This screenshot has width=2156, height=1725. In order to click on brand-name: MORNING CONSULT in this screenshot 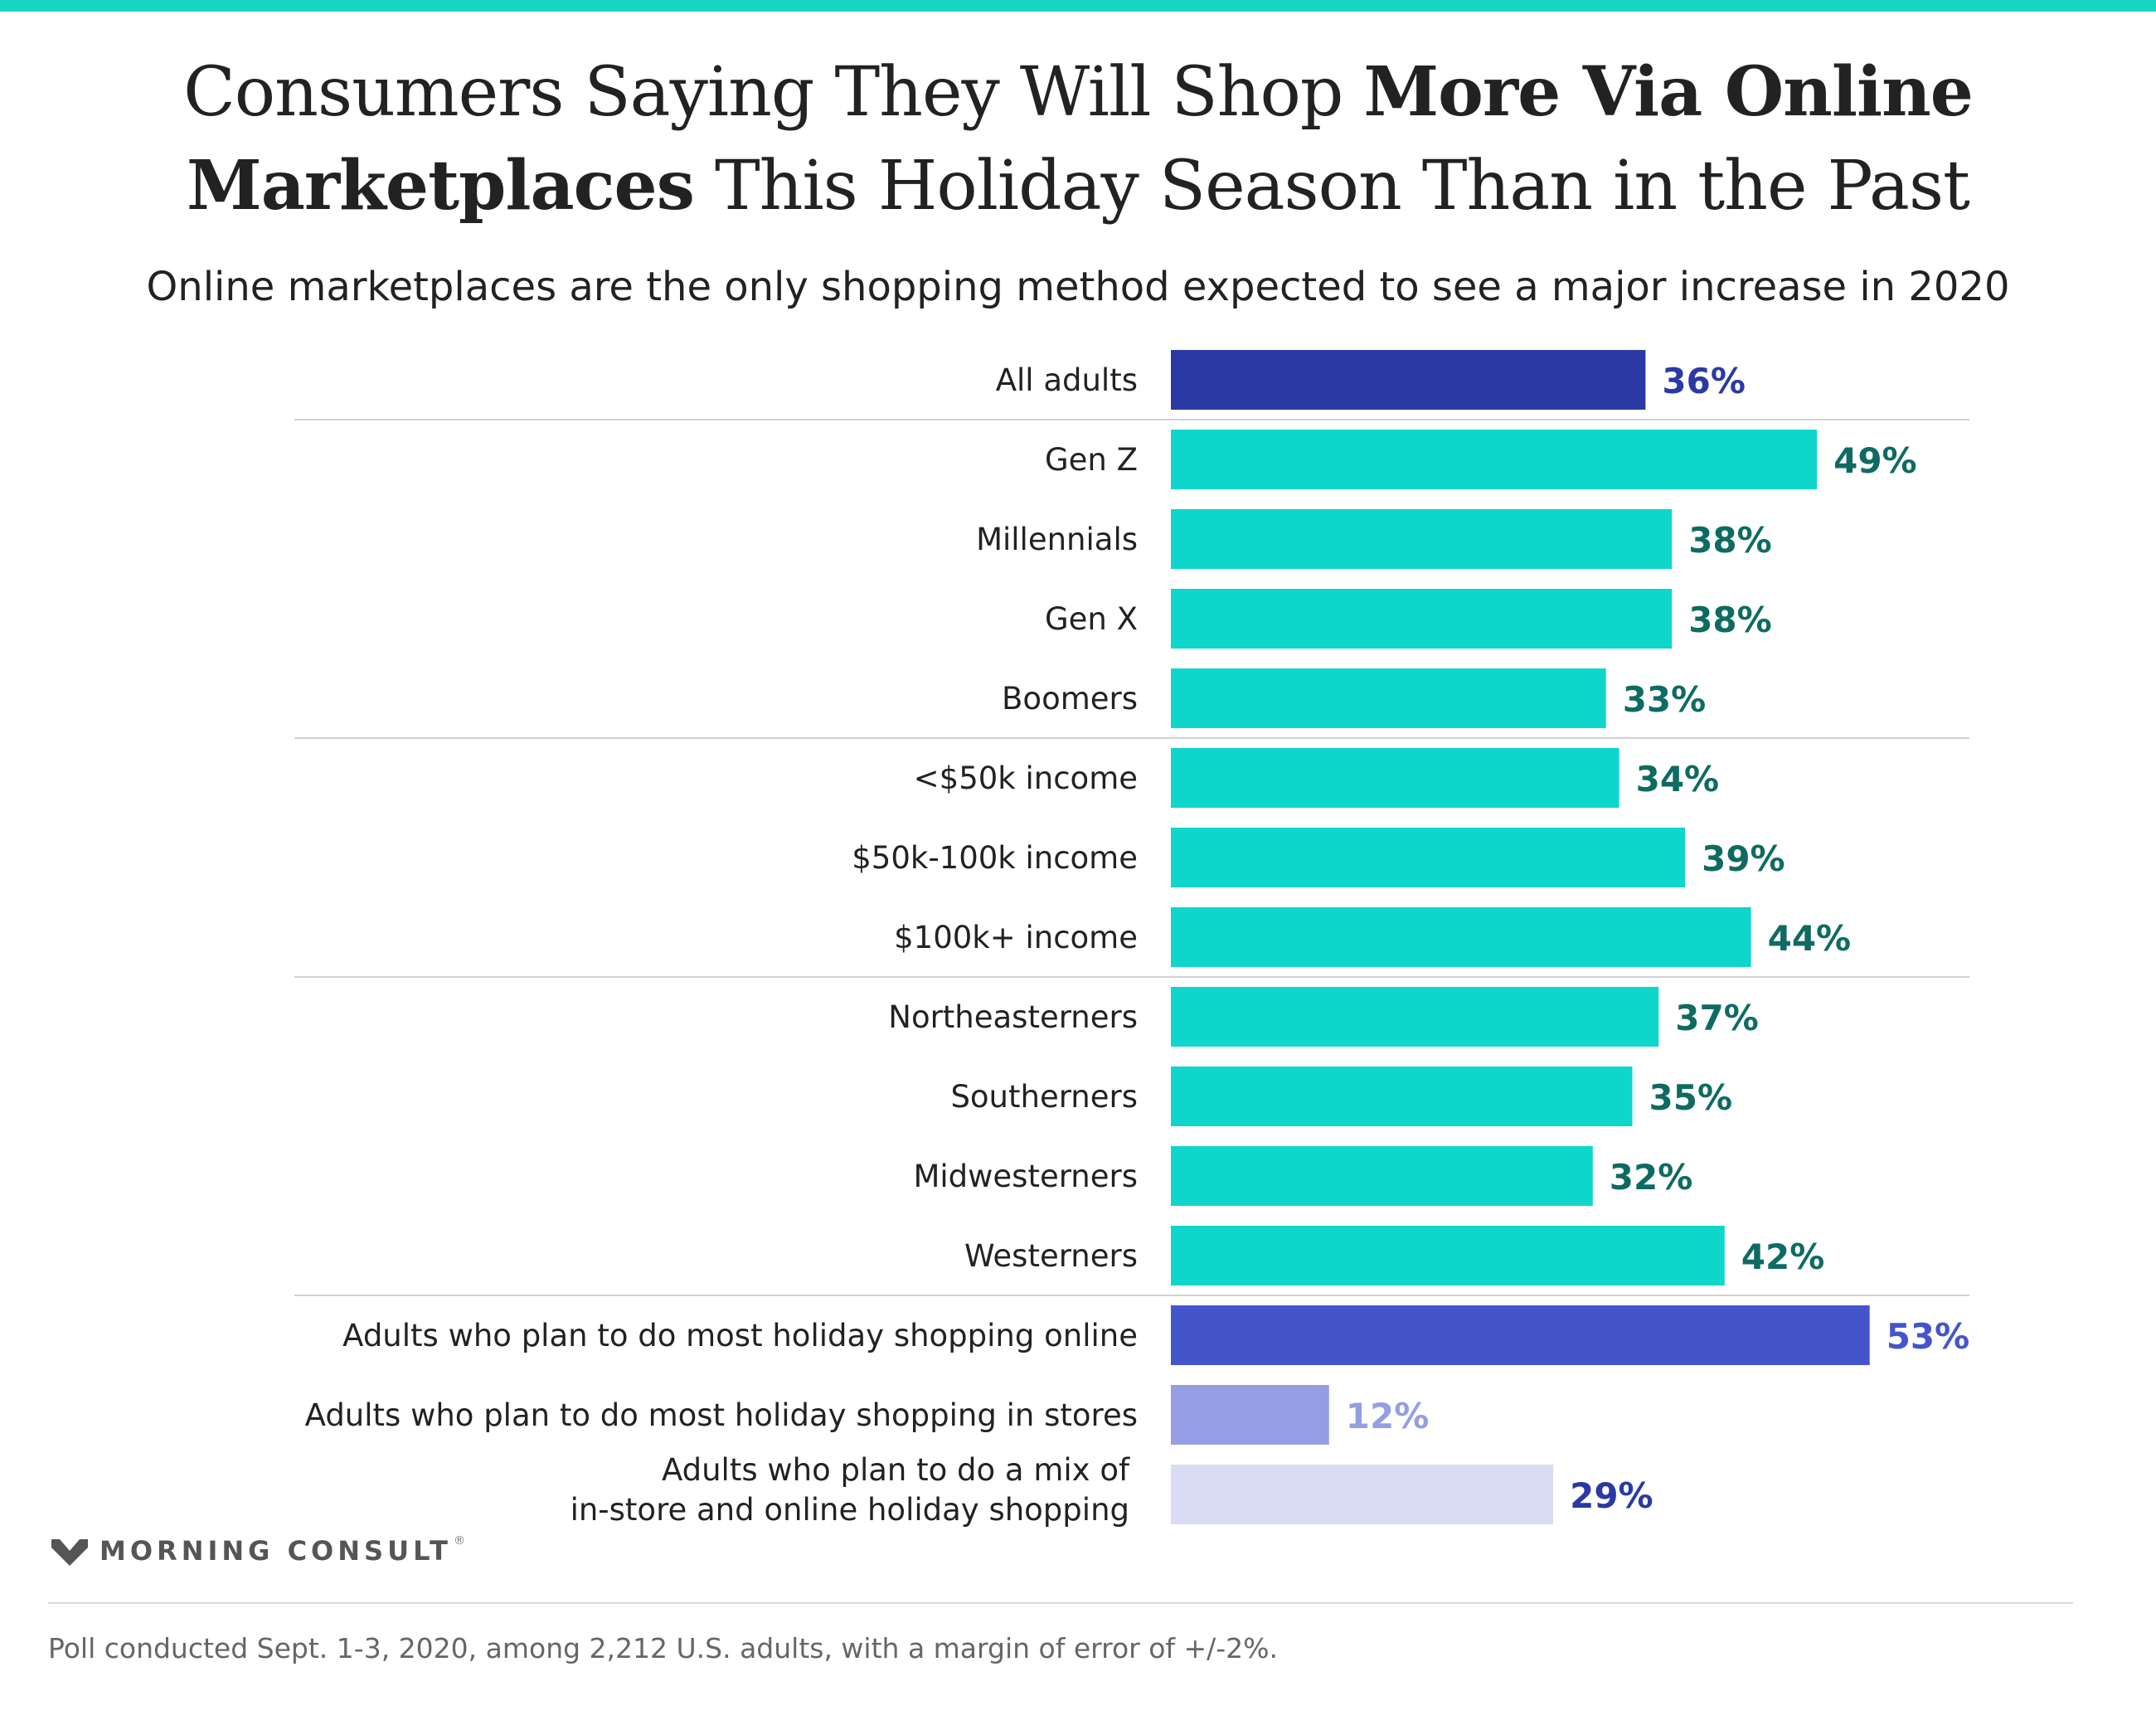, I will do `click(276, 1551)`.